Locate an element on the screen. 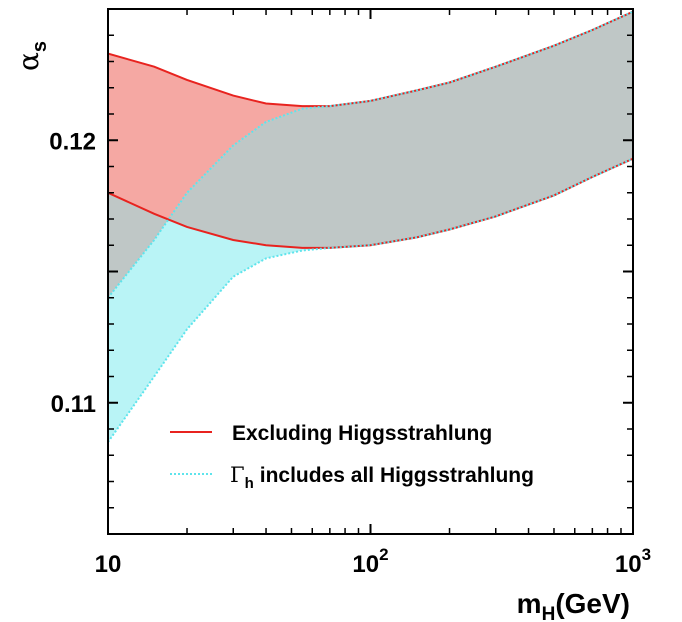 The height and width of the screenshot is (622, 682). y-axis-title: αs is located at coordinates (31, 56).